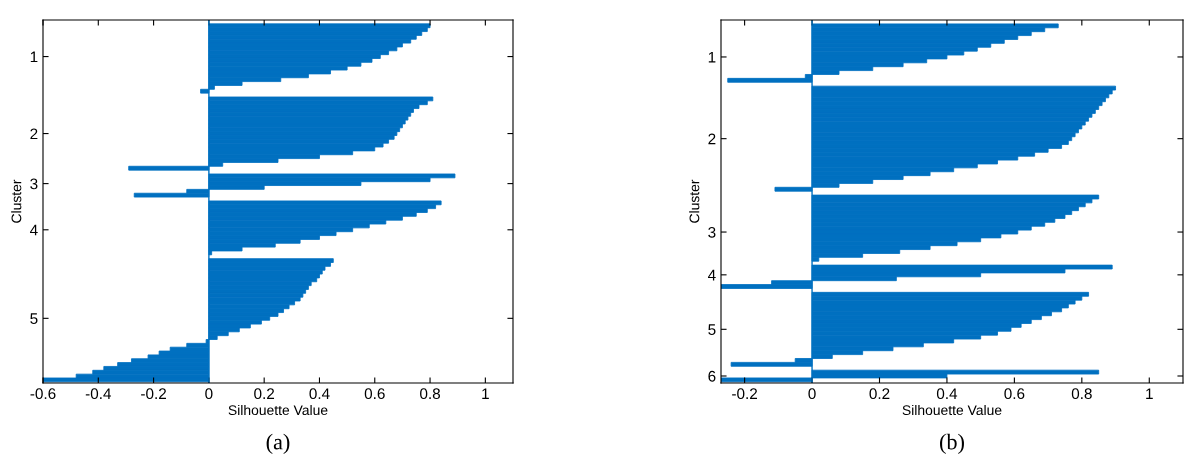  What do you see at coordinates (952, 443) in the screenshot?
I see `text: (b)` at bounding box center [952, 443].